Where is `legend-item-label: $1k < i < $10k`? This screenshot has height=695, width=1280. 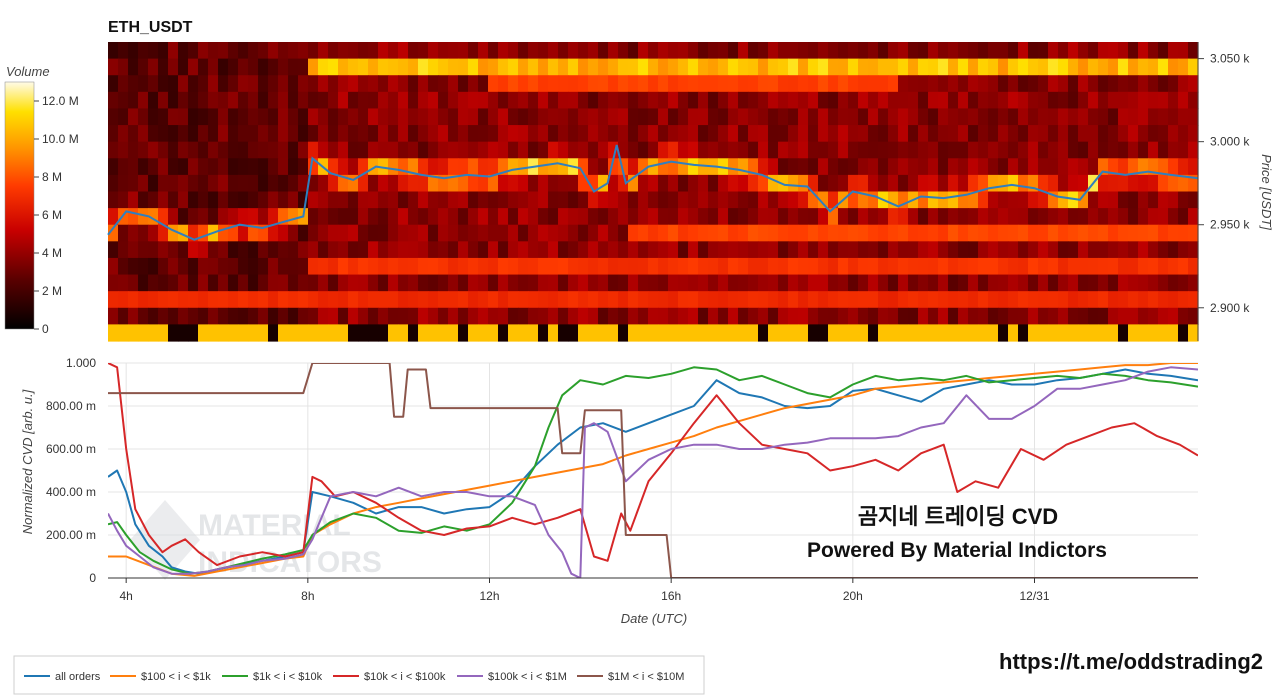
legend-item-label: $1k < i < $10k is located at coordinates (288, 677).